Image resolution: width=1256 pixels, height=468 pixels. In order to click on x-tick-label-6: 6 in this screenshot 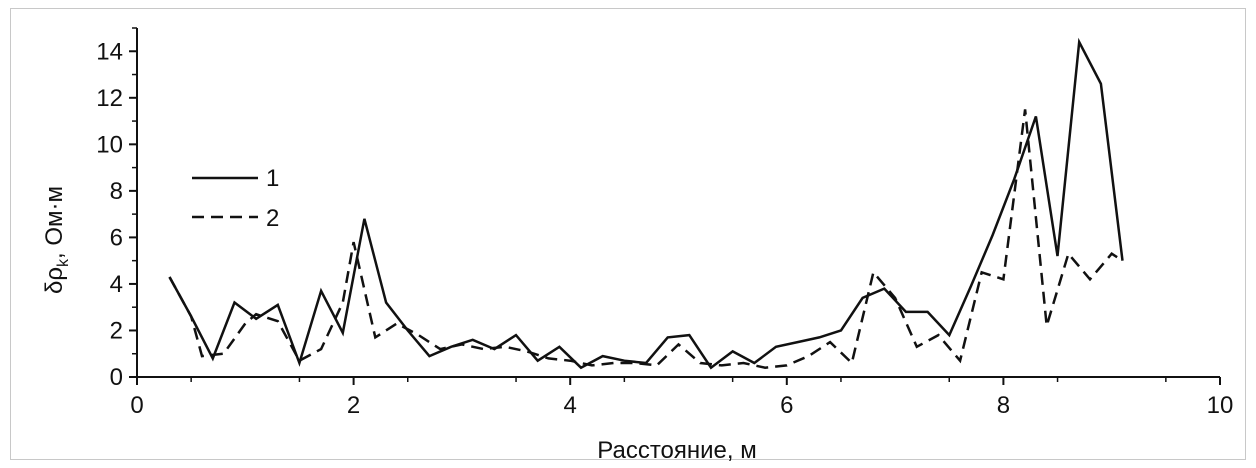, I will do `click(786, 405)`.